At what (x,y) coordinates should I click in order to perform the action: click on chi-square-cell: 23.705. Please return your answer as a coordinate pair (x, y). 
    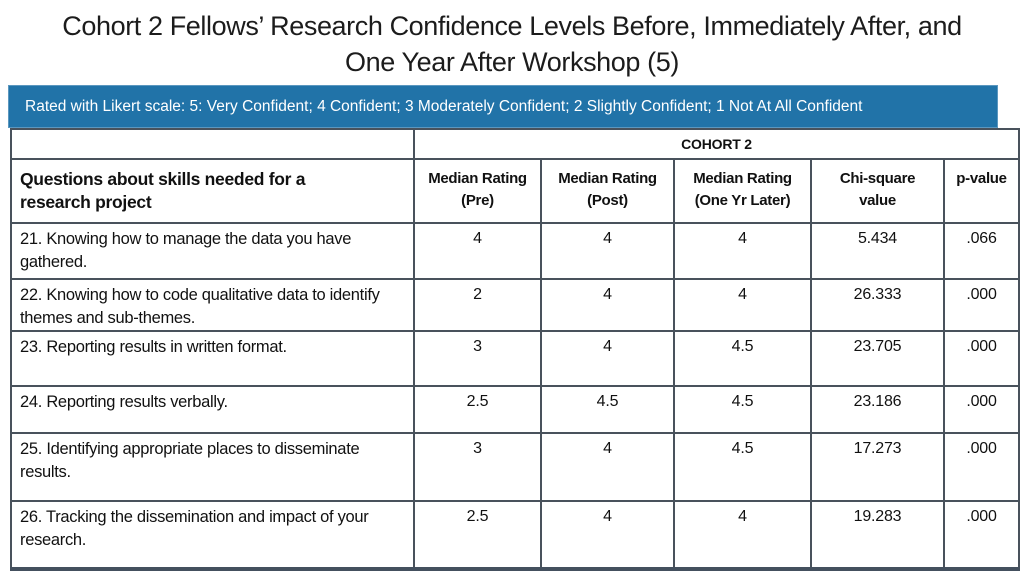
    Looking at the image, I should click on (877, 358).